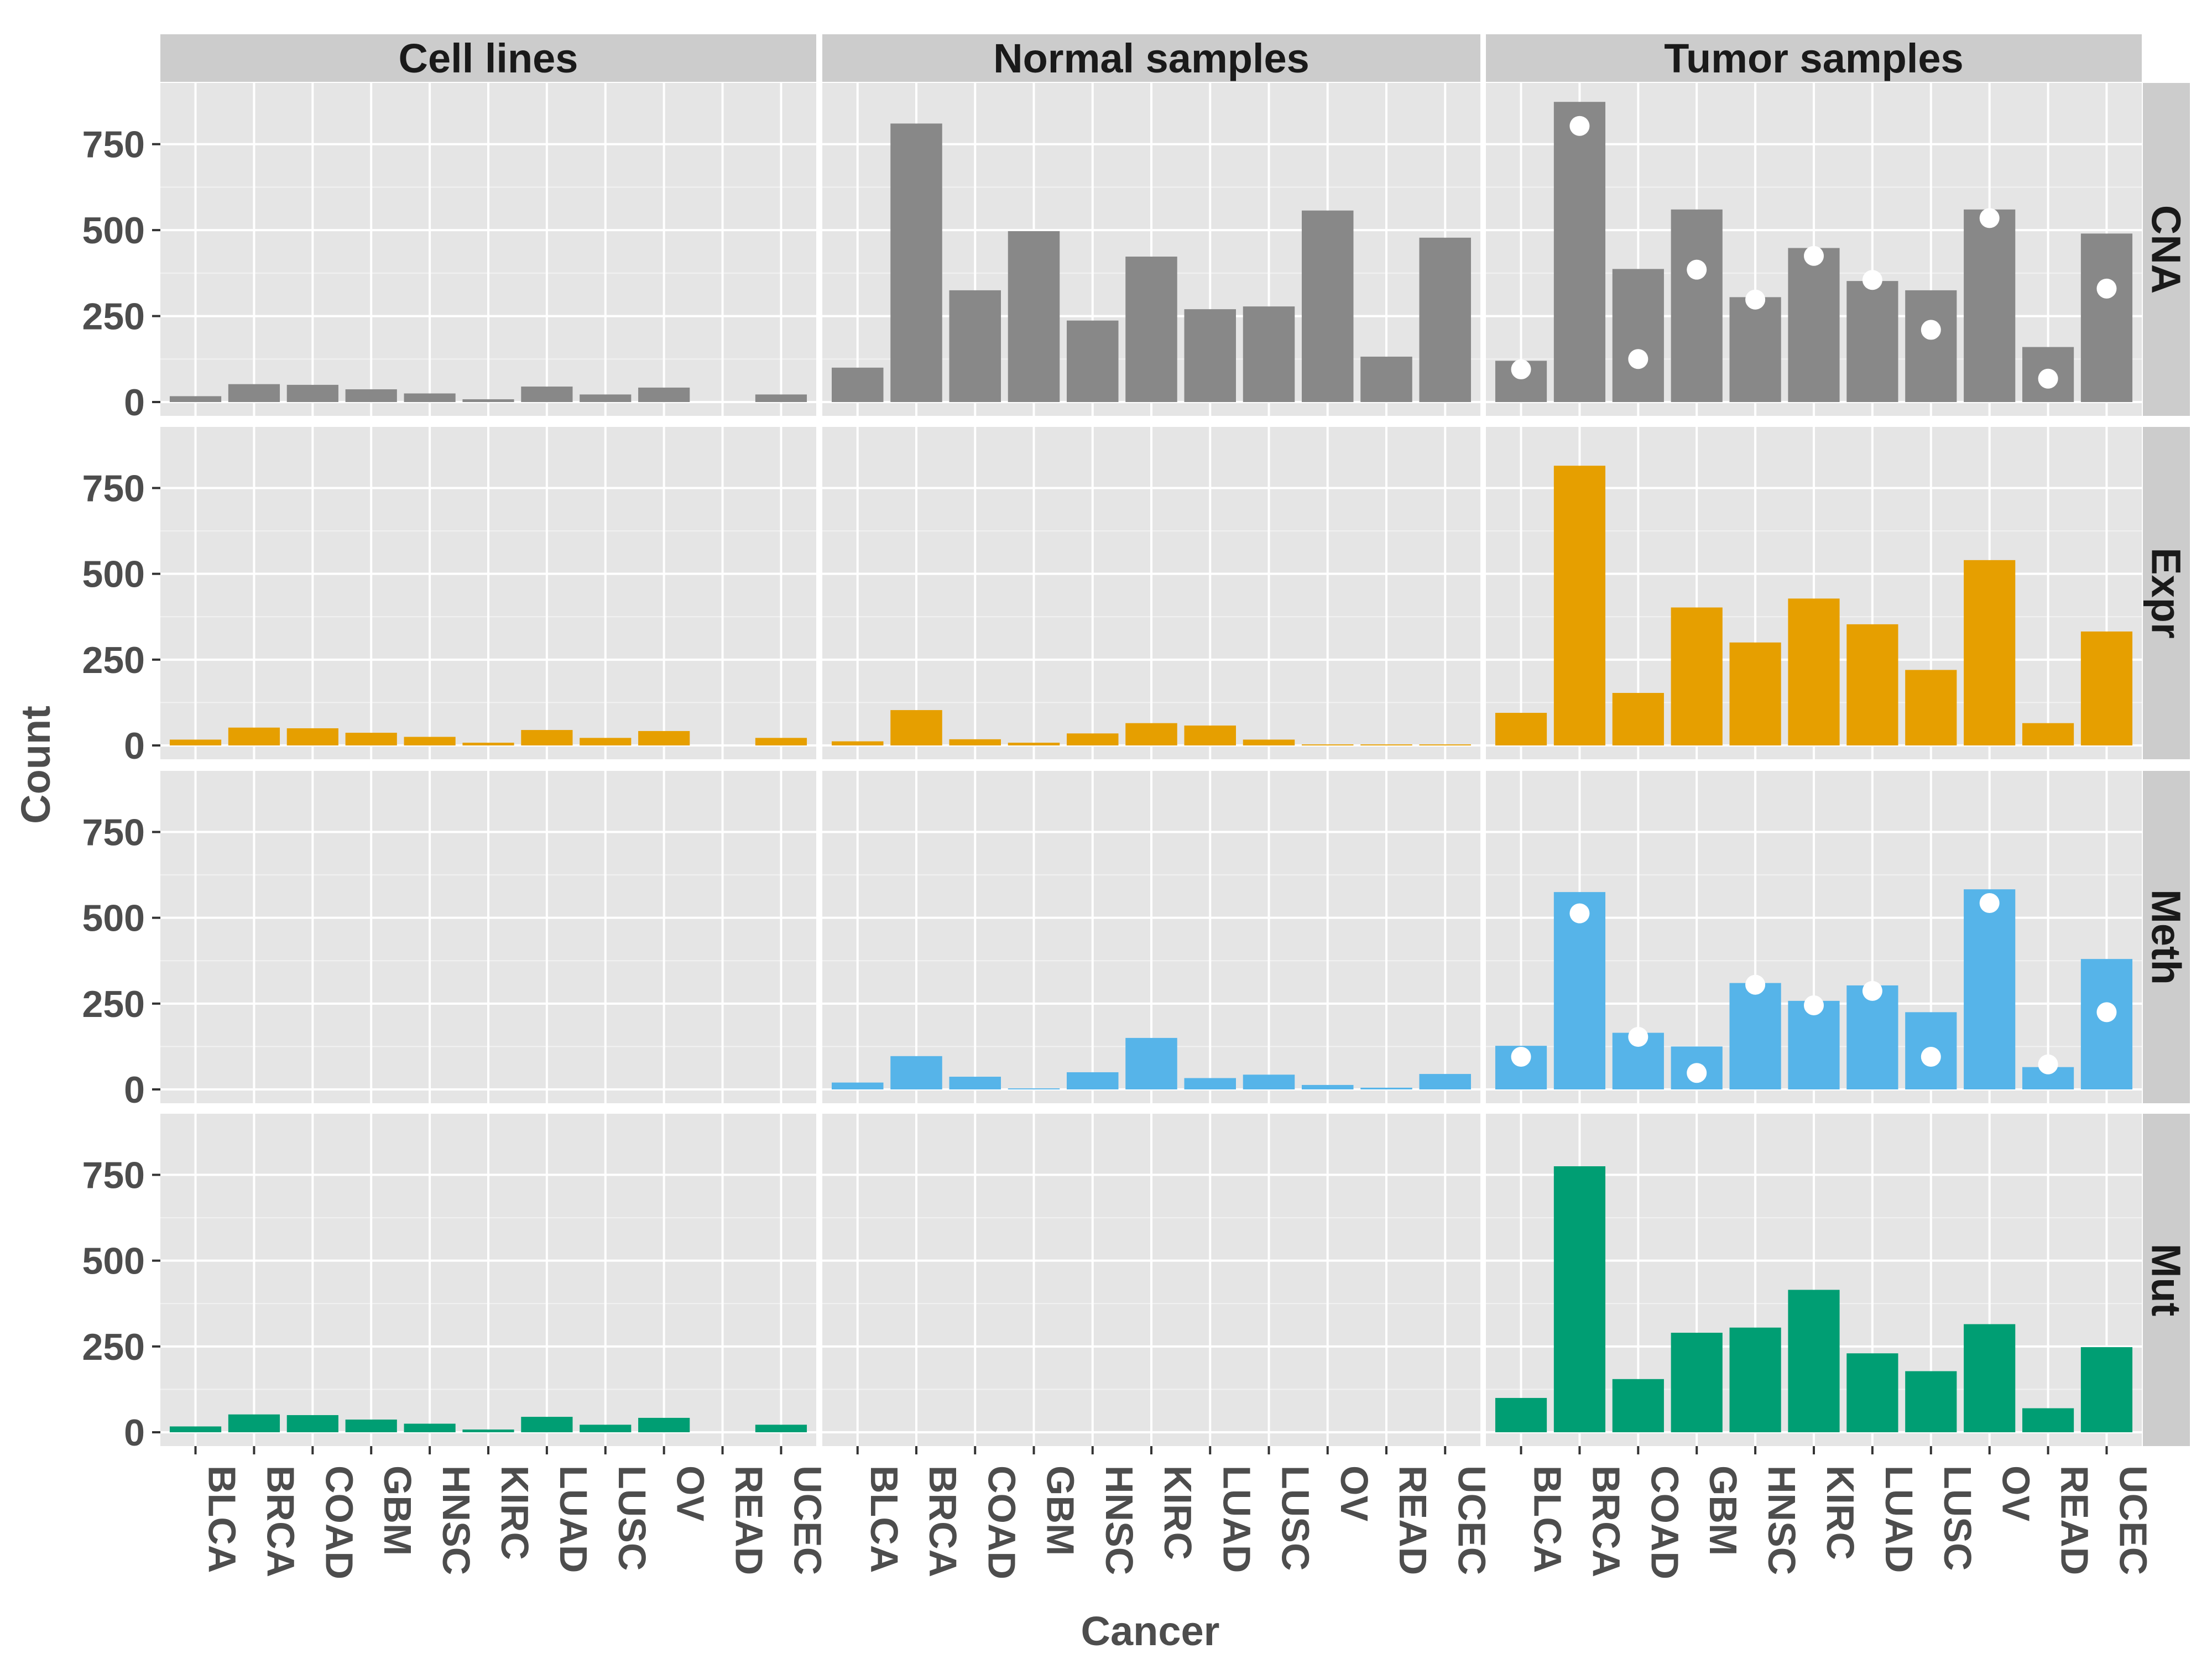 Image resolution: width=2212 pixels, height=1659 pixels. Describe the element at coordinates (1638, 359) in the screenshot. I see `point-cna-coad` at that location.